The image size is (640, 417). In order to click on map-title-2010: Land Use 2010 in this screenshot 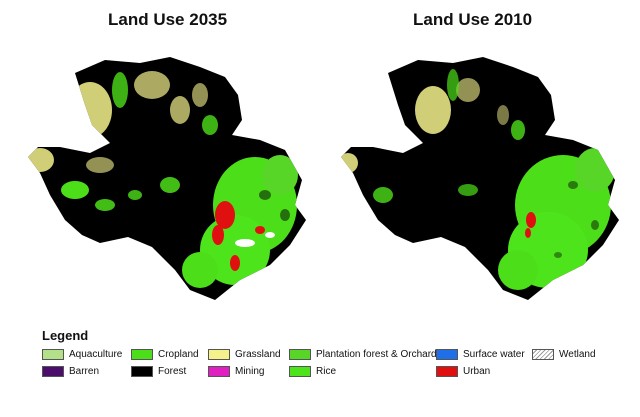, I will do `click(473, 19)`.